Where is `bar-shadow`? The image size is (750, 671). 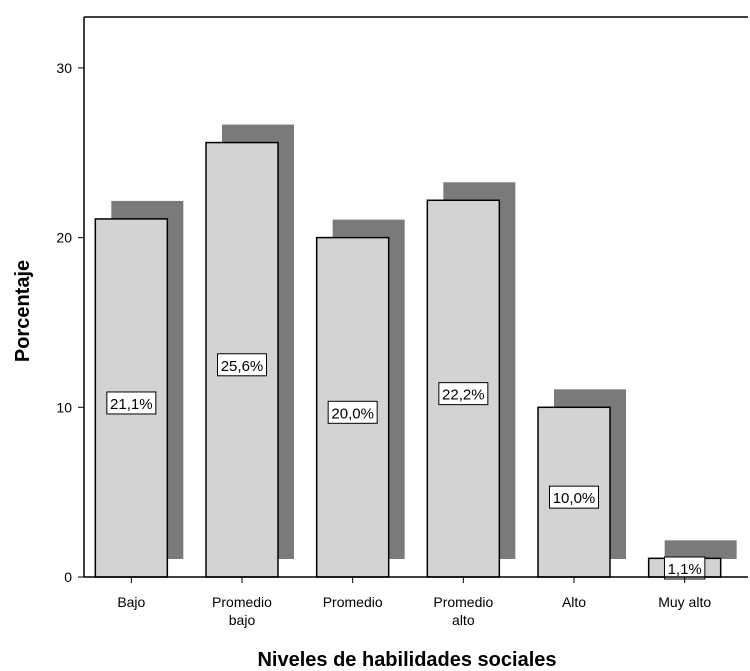 bar-shadow is located at coordinates (700, 549).